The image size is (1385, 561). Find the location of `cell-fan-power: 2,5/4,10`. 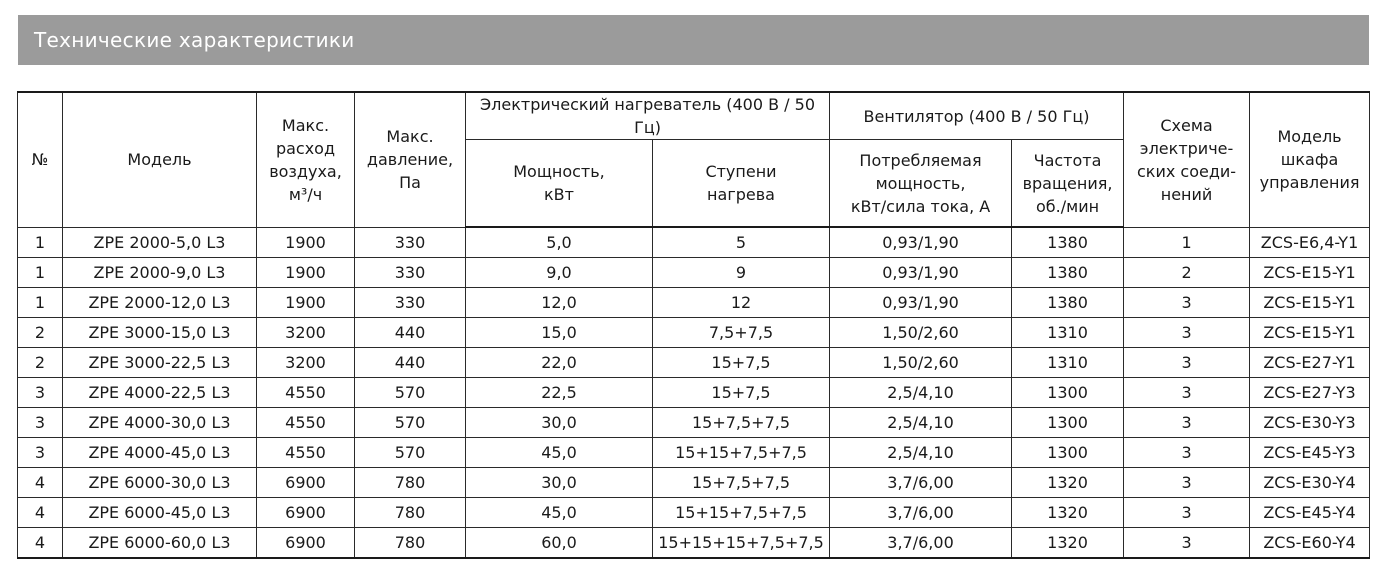

cell-fan-power: 2,5/4,10 is located at coordinates (921, 422).